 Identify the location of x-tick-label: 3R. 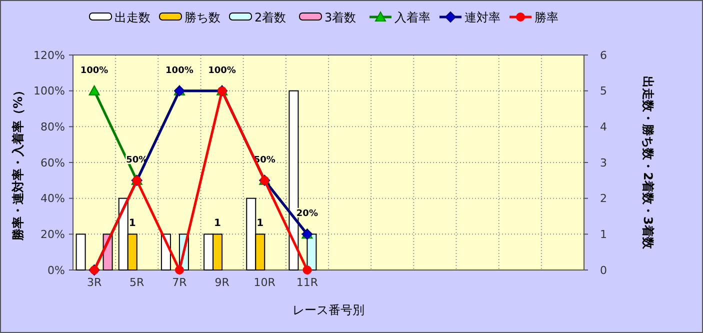
(94, 282).